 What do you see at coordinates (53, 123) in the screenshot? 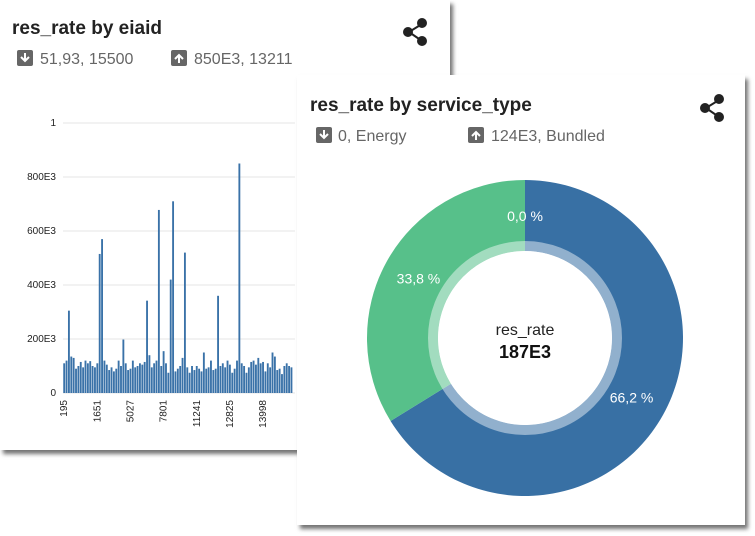
I see `y-tick-label: 1` at bounding box center [53, 123].